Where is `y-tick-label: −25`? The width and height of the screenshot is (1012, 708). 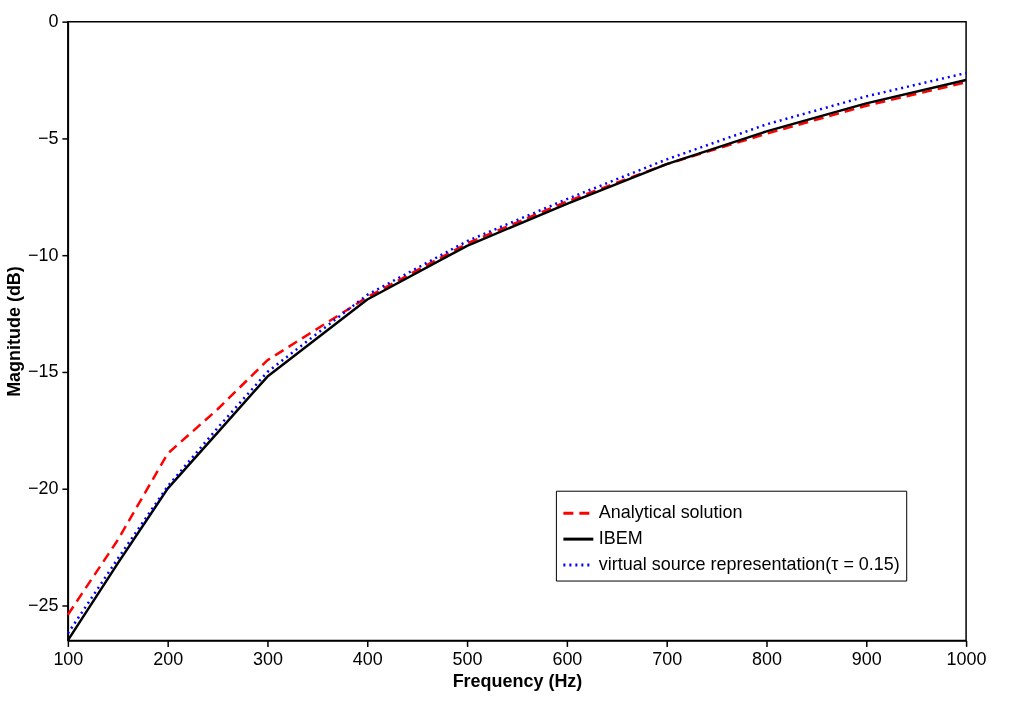 y-tick-label: −25 is located at coordinates (43, 604).